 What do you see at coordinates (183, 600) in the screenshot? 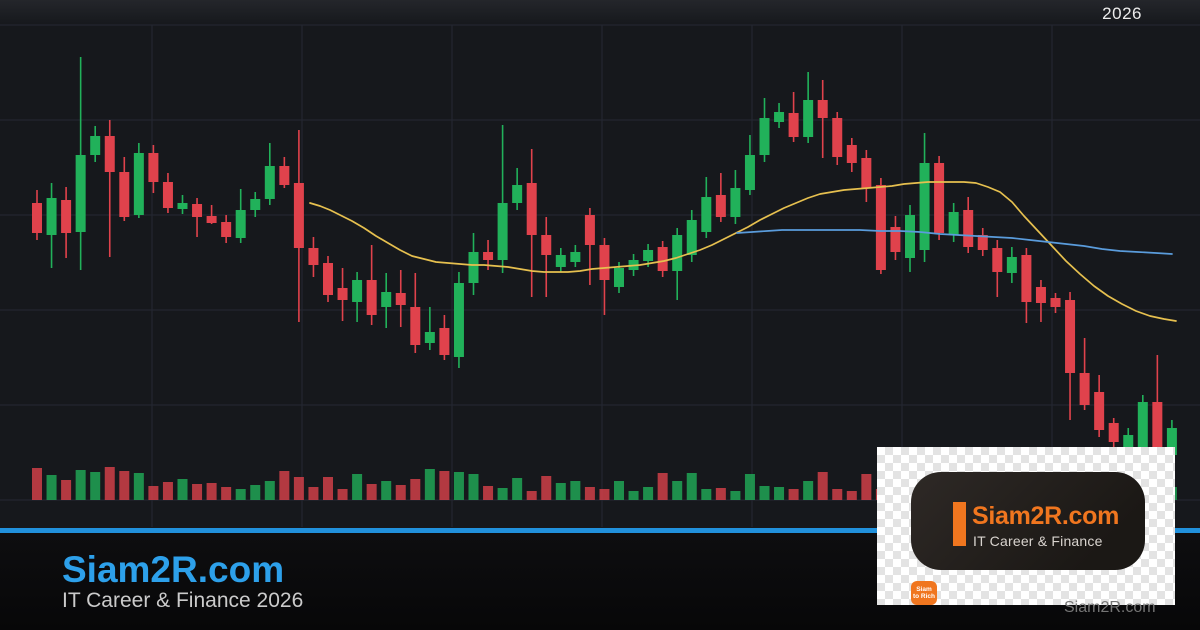
I see `footer-tagline: IT Career & Finance 2026` at bounding box center [183, 600].